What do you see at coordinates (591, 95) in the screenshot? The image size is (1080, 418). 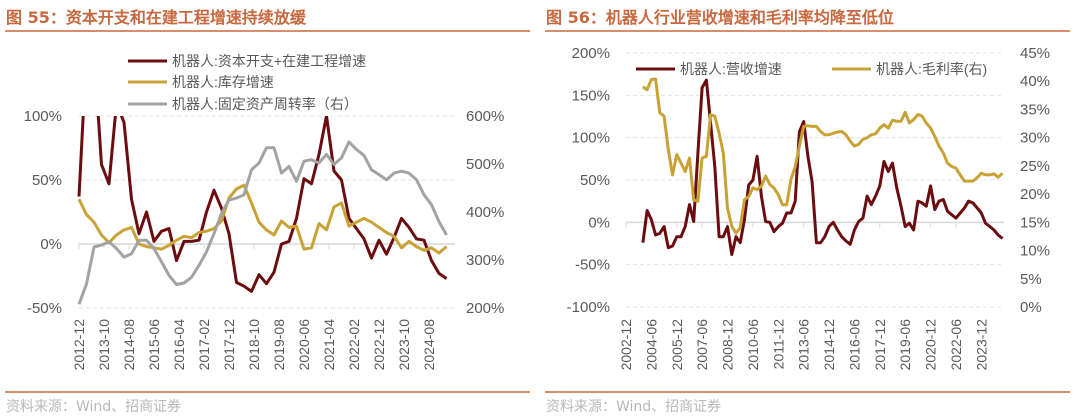 I see `y-left-tick-label: 150%` at bounding box center [591, 95].